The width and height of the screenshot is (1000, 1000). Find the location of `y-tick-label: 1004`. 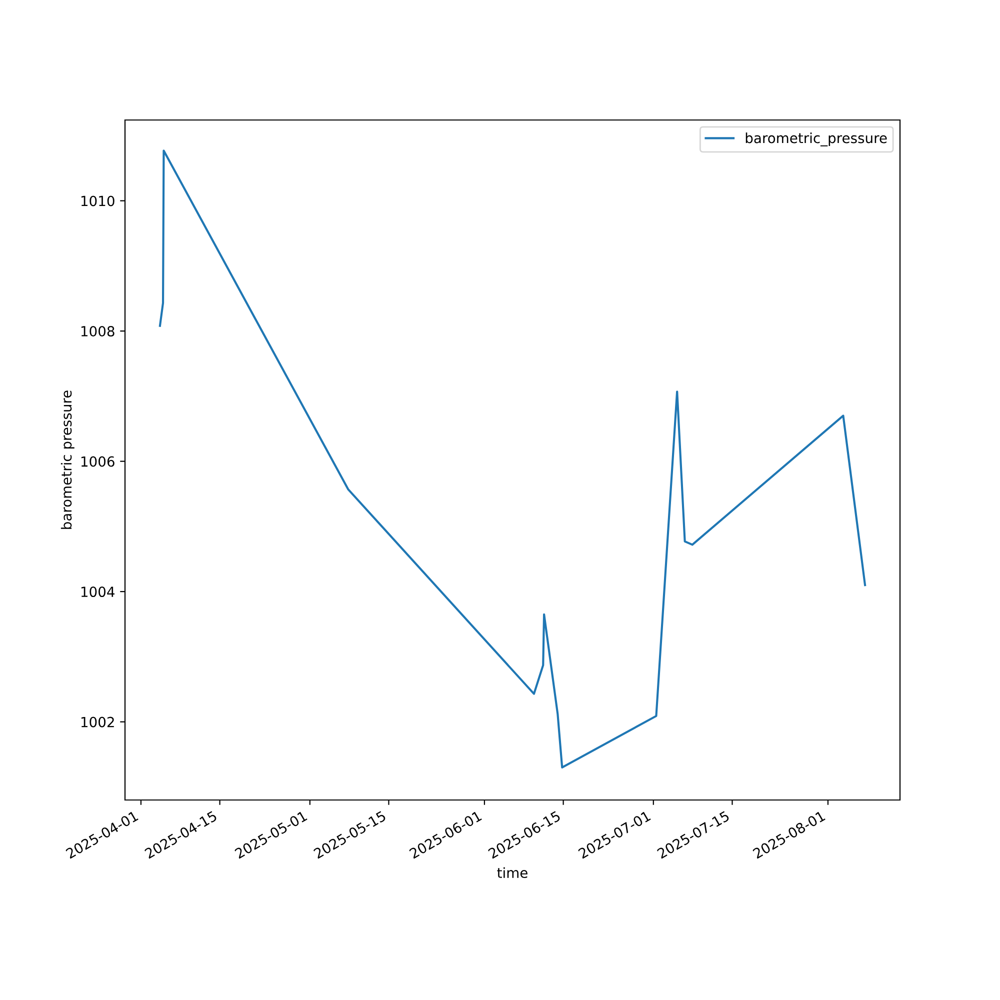

y-tick-label: 1004 is located at coordinates (97, 592).